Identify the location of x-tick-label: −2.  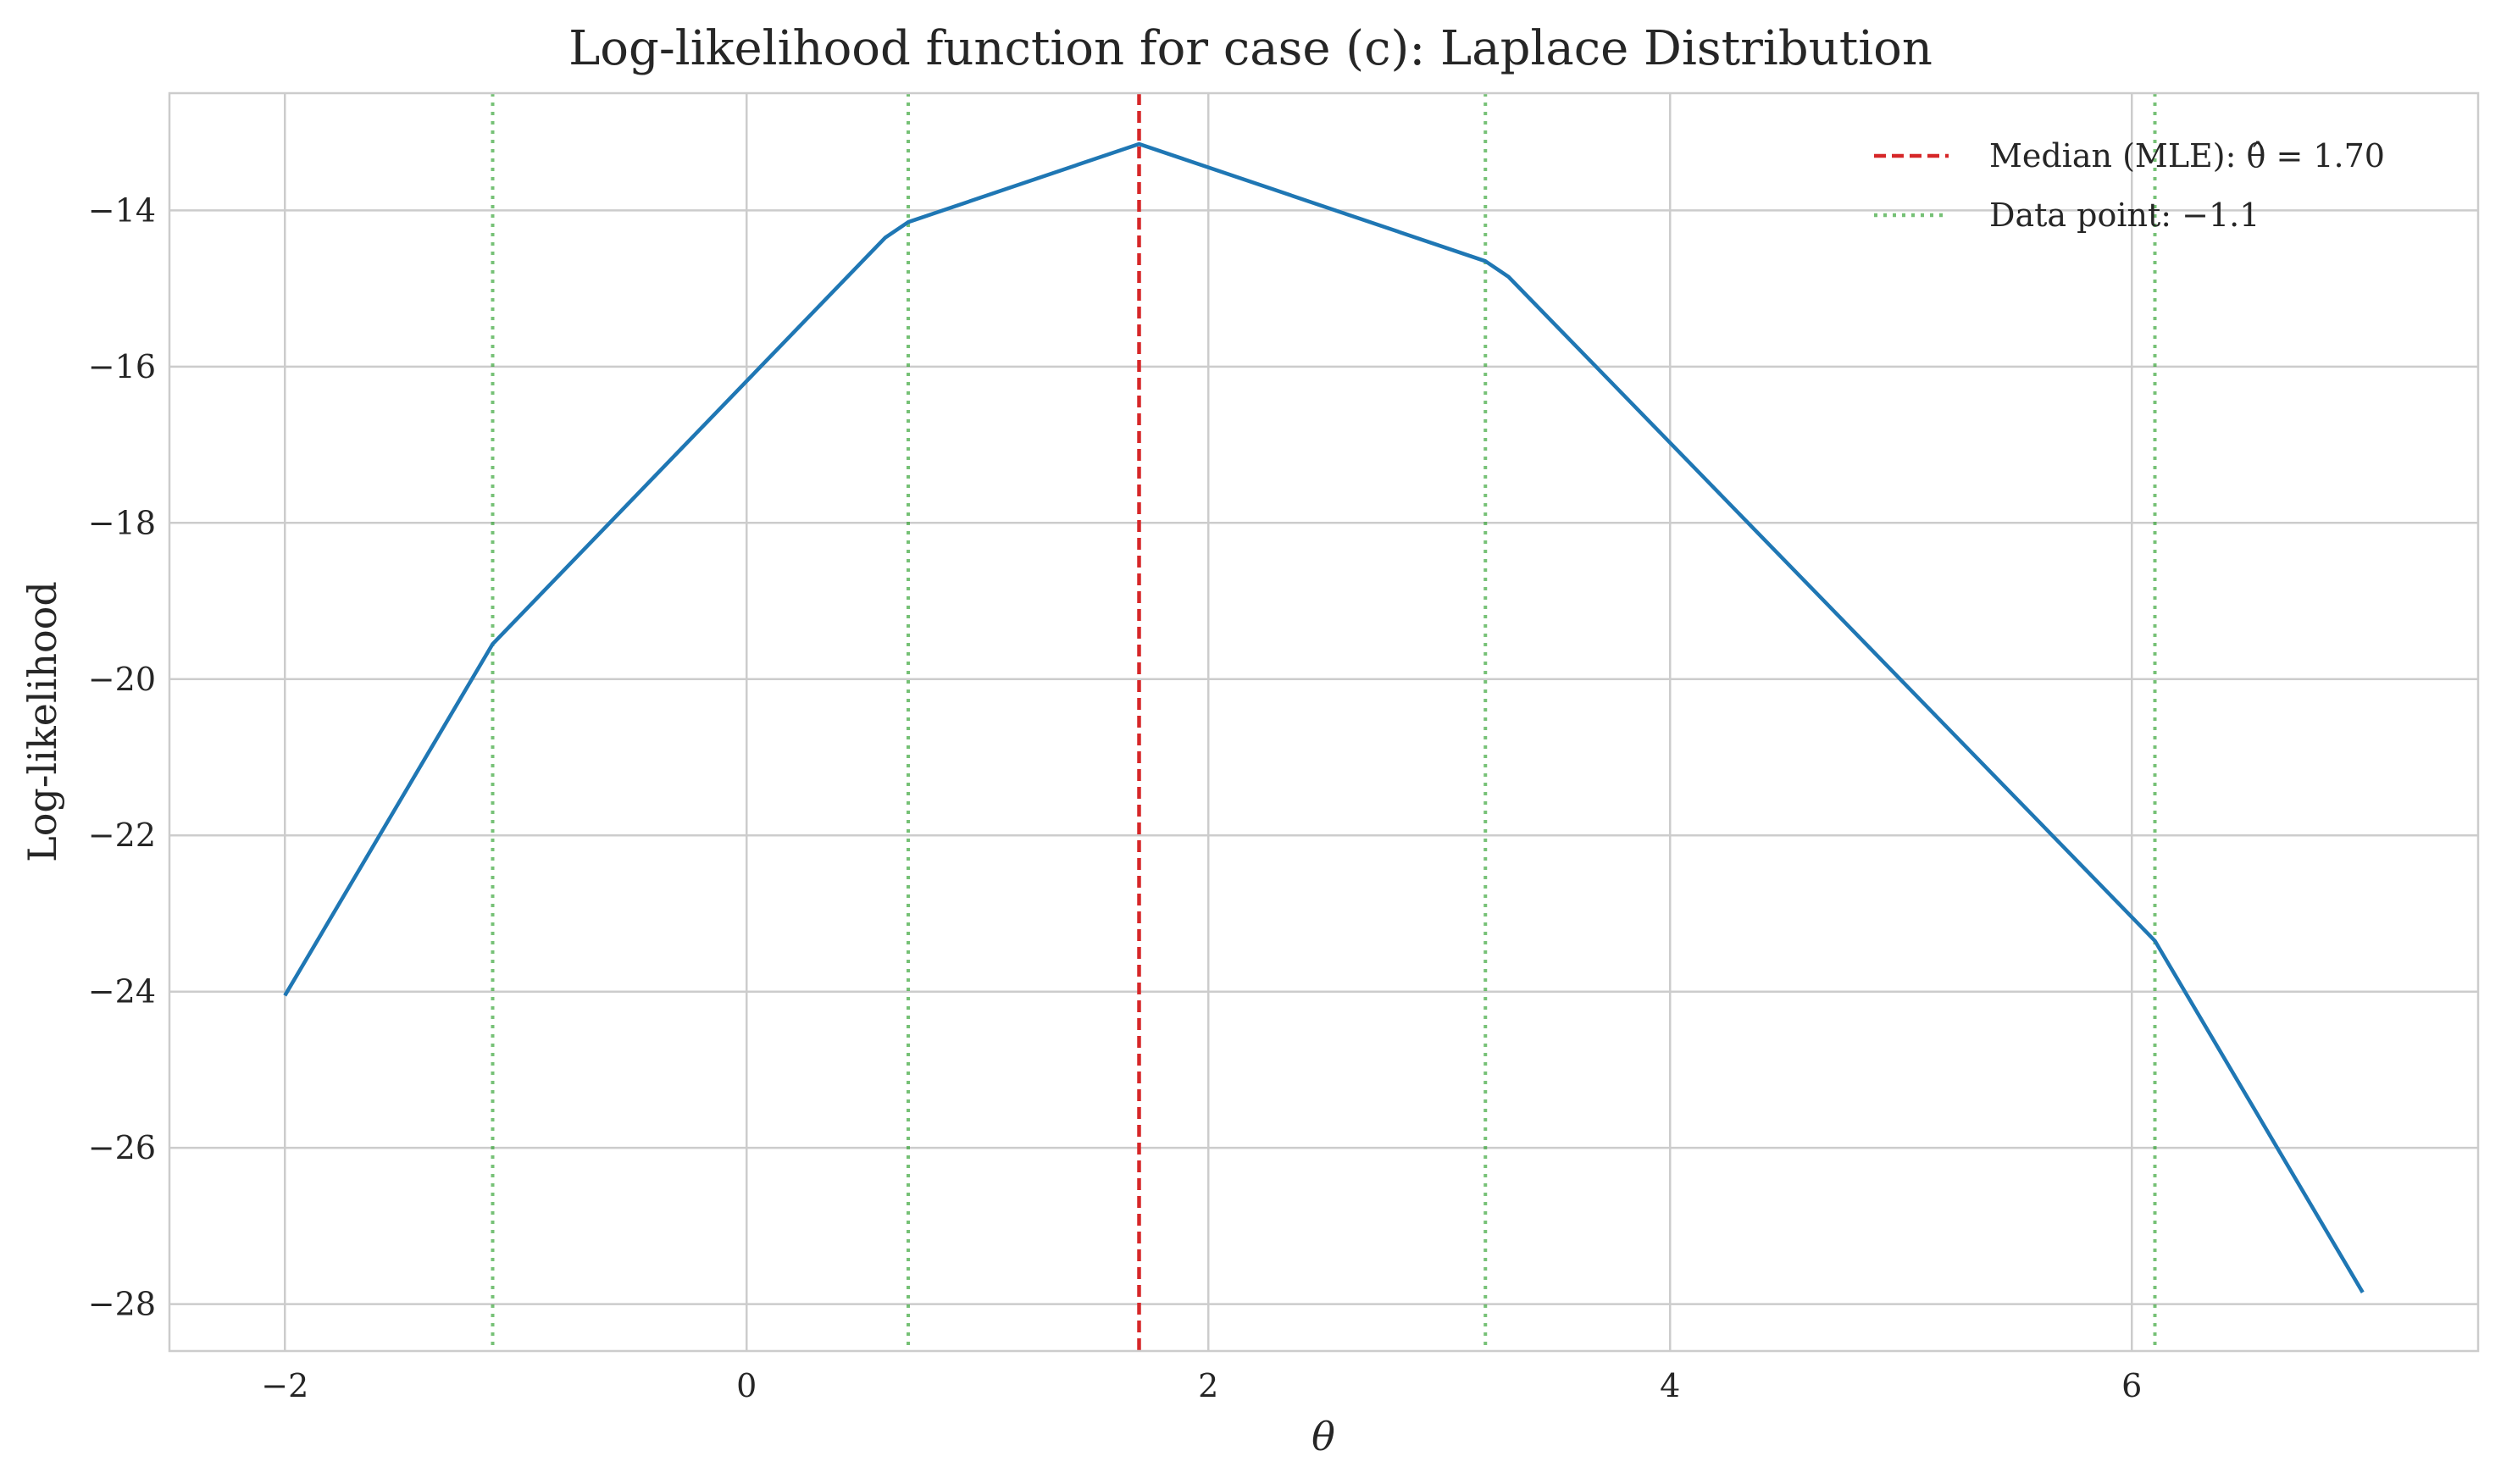
(284, 1385).